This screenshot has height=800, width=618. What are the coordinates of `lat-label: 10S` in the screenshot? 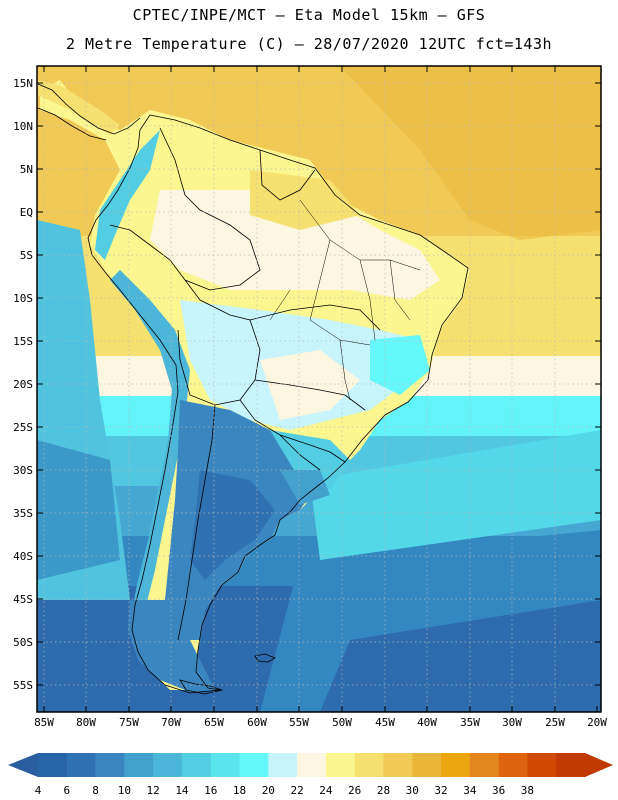 It's located at (23, 298).